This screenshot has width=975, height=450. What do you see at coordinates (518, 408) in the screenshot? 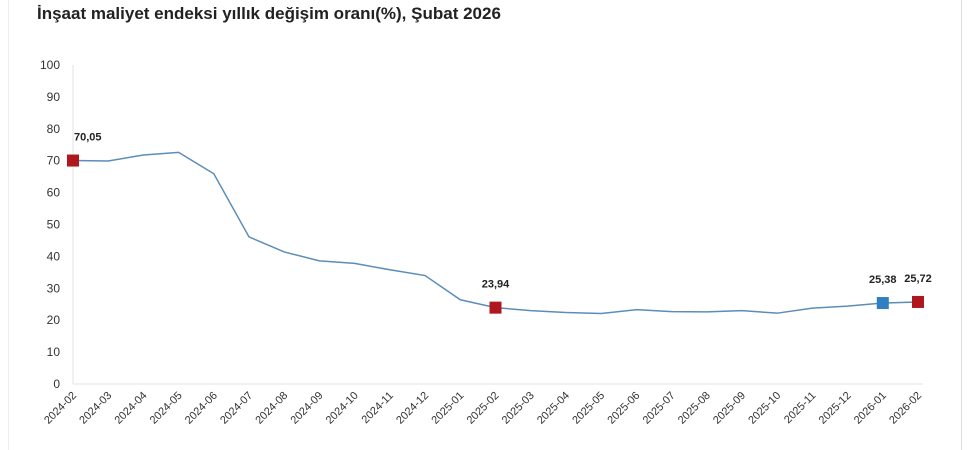
I see `x-tick-label: 2025-03` at bounding box center [518, 408].